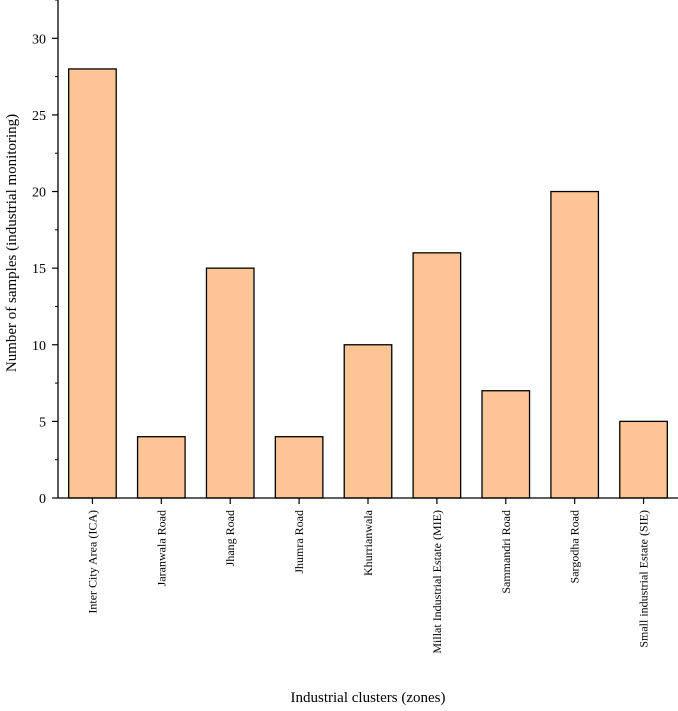 The image size is (678, 711). I want to click on x-category-label: Sammandri Road, so click(506, 552).